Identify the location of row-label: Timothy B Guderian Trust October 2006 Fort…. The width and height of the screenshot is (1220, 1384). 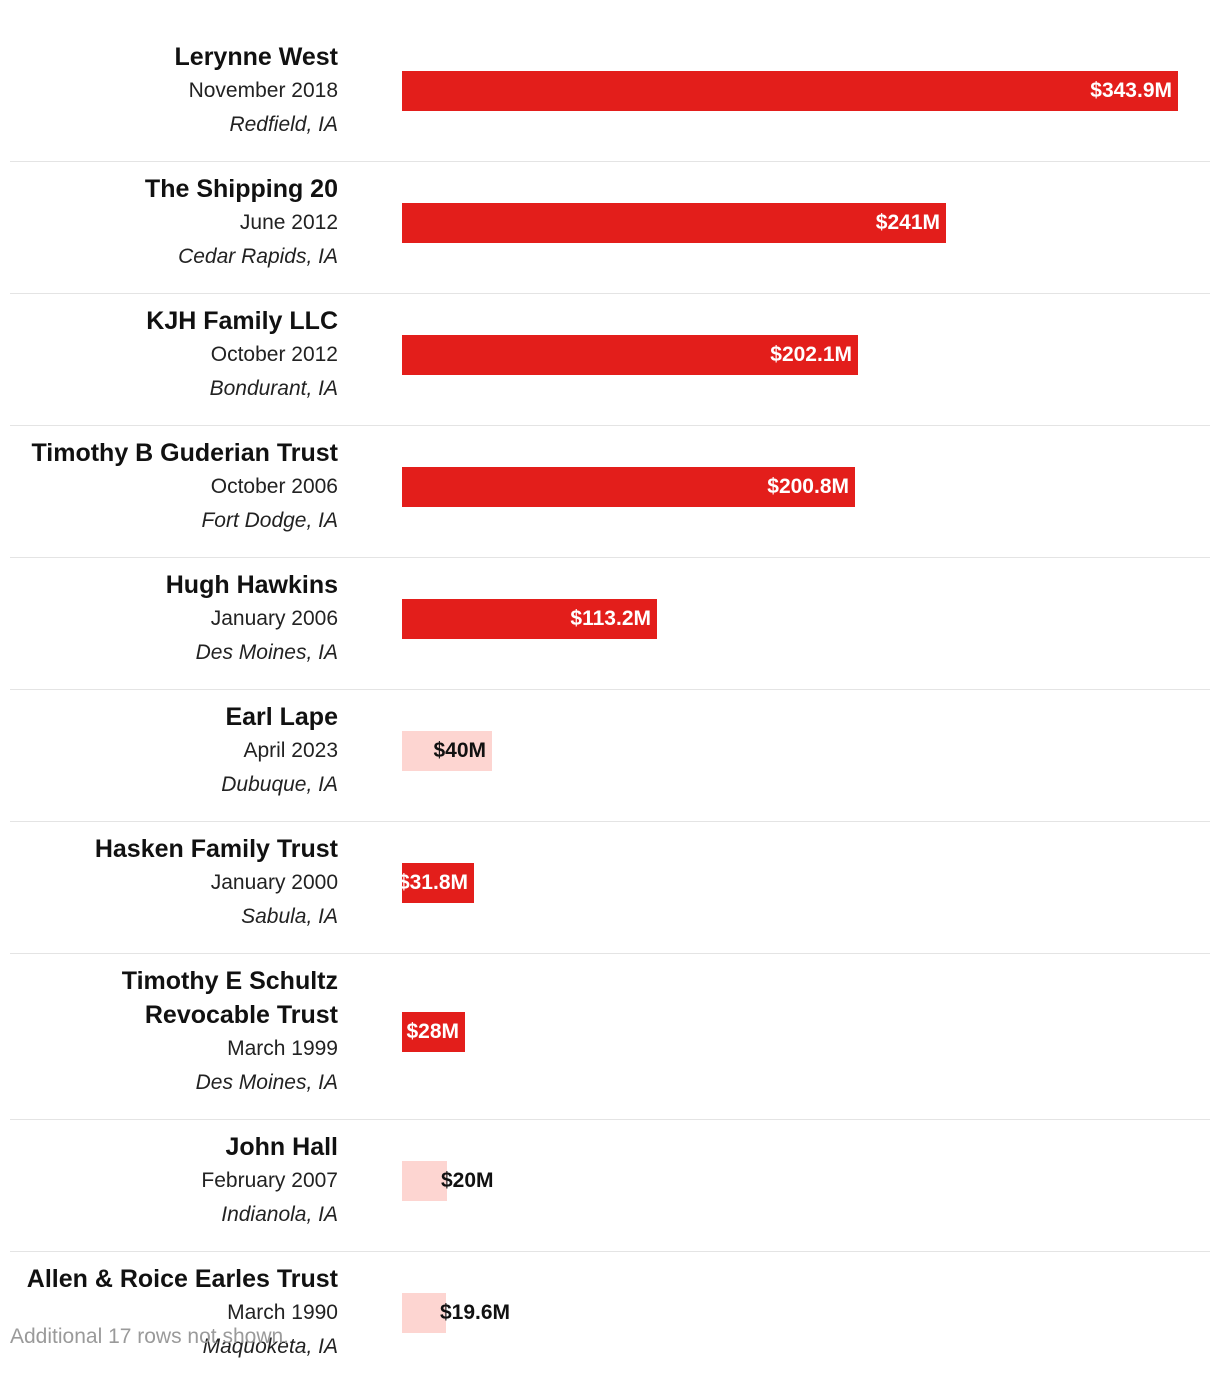
(173, 487).